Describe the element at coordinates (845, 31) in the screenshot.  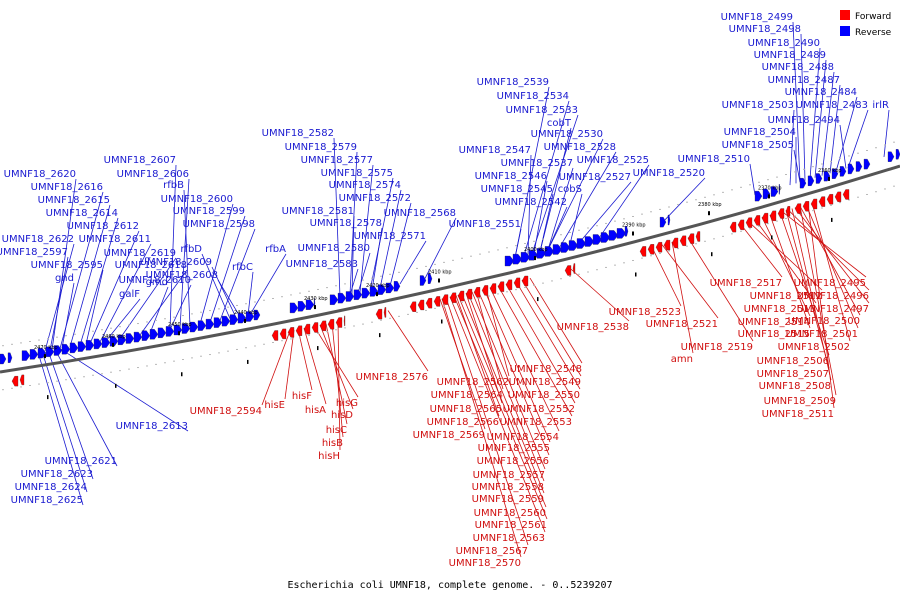
I see `legend-reverse-swatch` at that location.